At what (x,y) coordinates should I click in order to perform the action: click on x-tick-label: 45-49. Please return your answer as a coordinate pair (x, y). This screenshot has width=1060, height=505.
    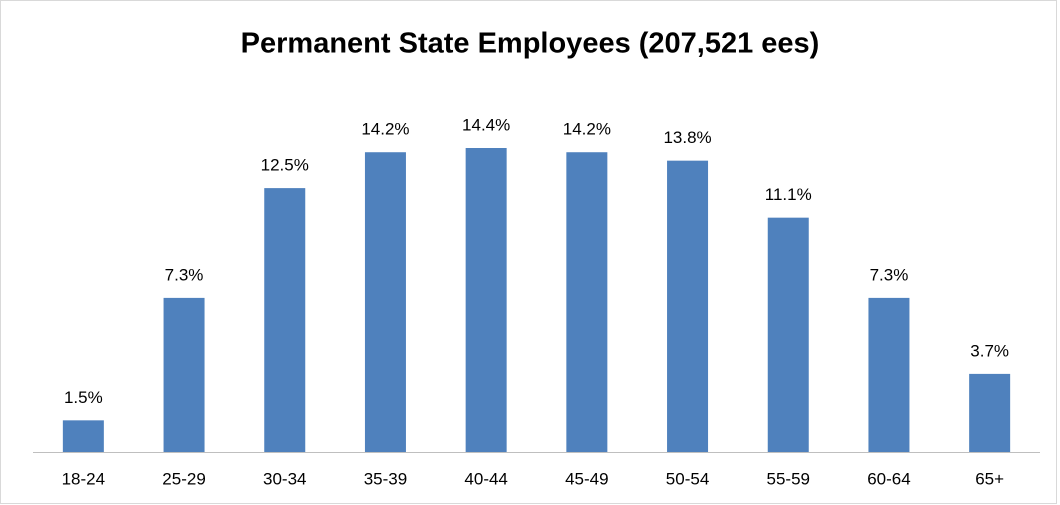
    Looking at the image, I should click on (586, 478).